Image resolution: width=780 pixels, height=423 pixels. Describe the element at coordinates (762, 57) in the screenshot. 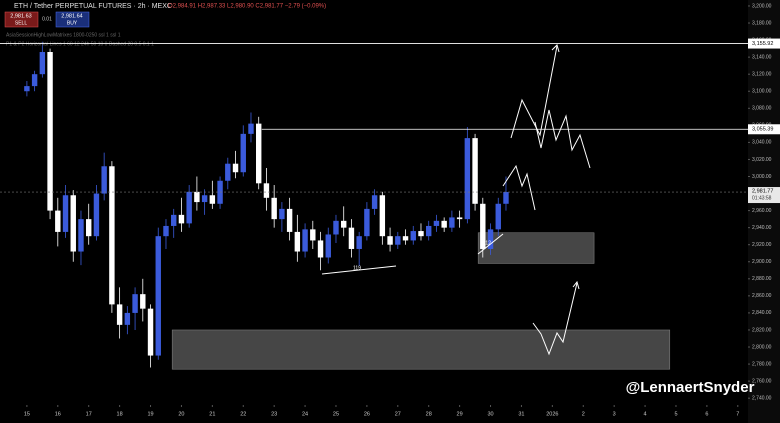

I see `y-tick-label: 3,140.00` at that location.